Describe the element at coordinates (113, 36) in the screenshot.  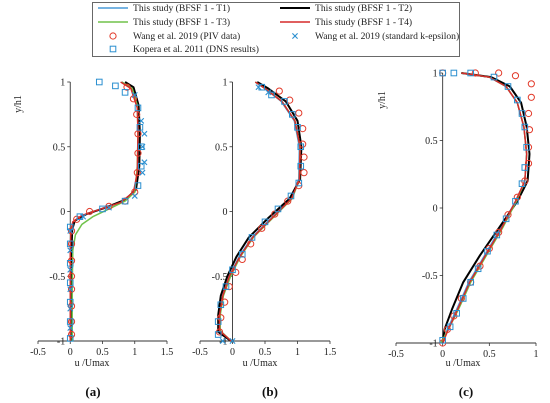
I see `legend-entry-wang-et-al-2019-piv-data-swatch` at that location.